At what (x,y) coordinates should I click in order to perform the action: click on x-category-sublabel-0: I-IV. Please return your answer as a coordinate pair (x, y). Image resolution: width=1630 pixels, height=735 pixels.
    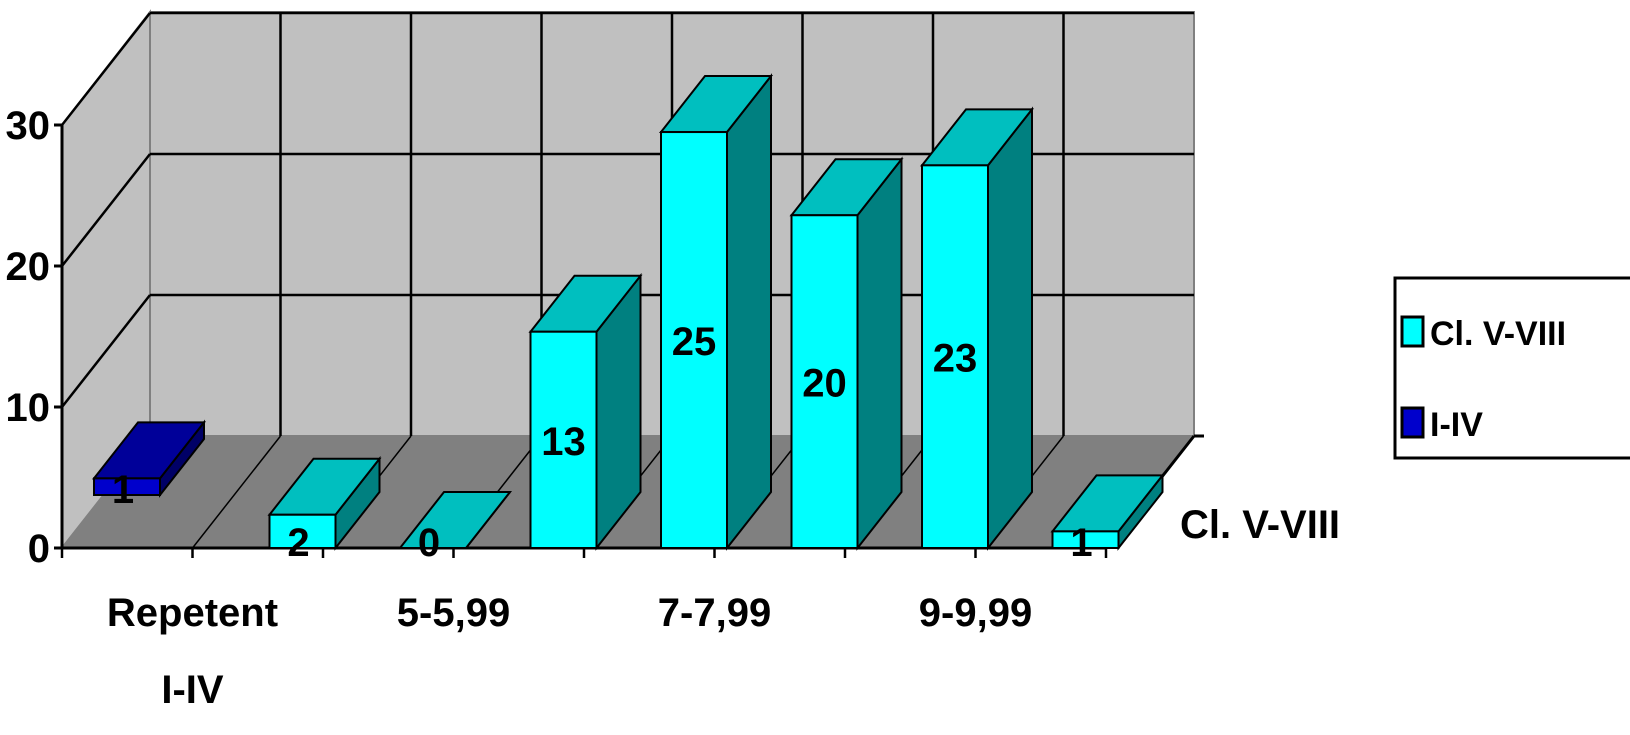
    Looking at the image, I should click on (192, 690).